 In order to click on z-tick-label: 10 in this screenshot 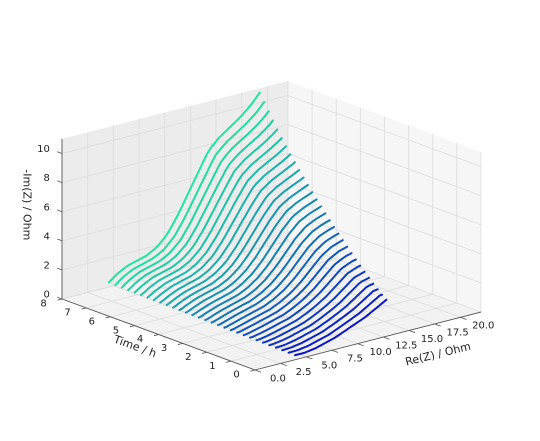, I will do `click(43, 149)`.